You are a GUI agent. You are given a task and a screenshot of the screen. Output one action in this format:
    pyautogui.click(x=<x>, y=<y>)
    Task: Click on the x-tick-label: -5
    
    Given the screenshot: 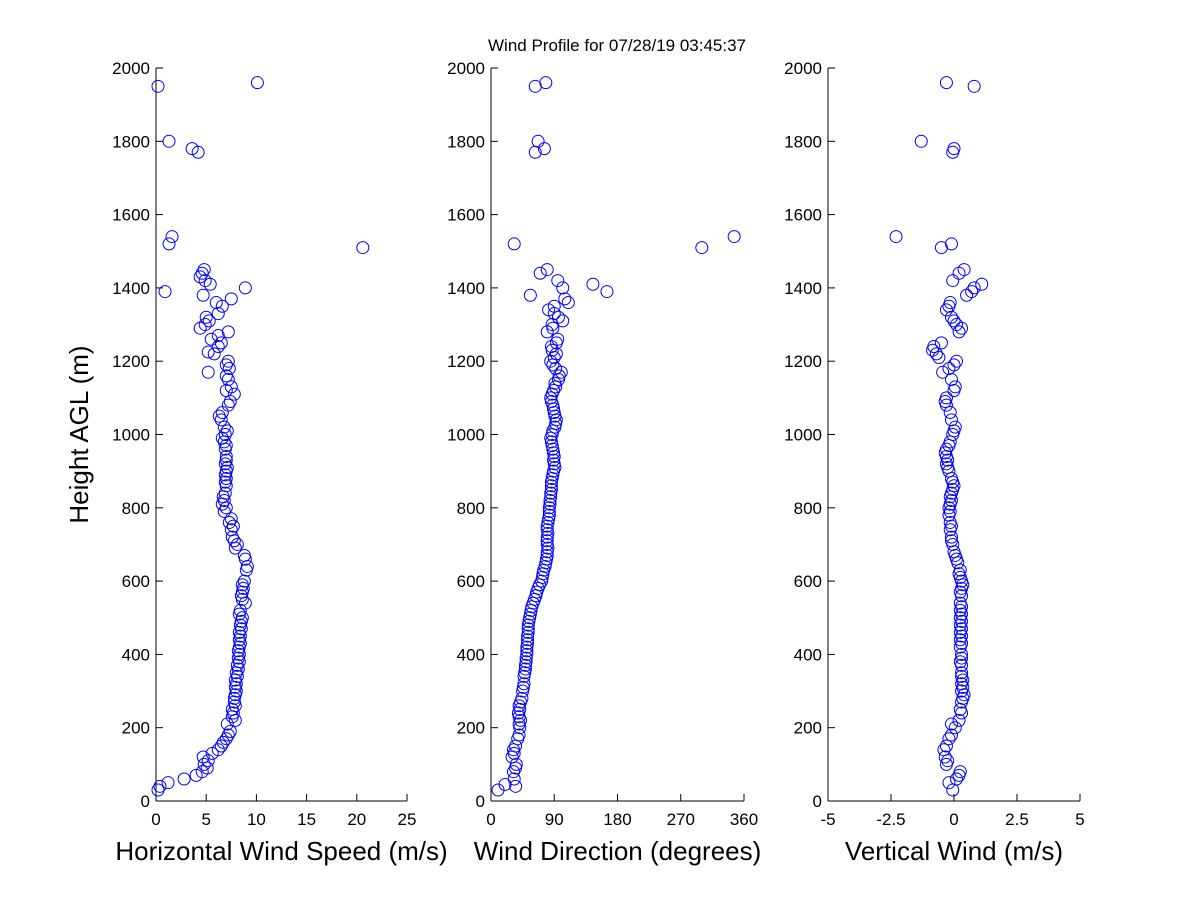 What is the action you would take?
    pyautogui.click(x=827, y=819)
    